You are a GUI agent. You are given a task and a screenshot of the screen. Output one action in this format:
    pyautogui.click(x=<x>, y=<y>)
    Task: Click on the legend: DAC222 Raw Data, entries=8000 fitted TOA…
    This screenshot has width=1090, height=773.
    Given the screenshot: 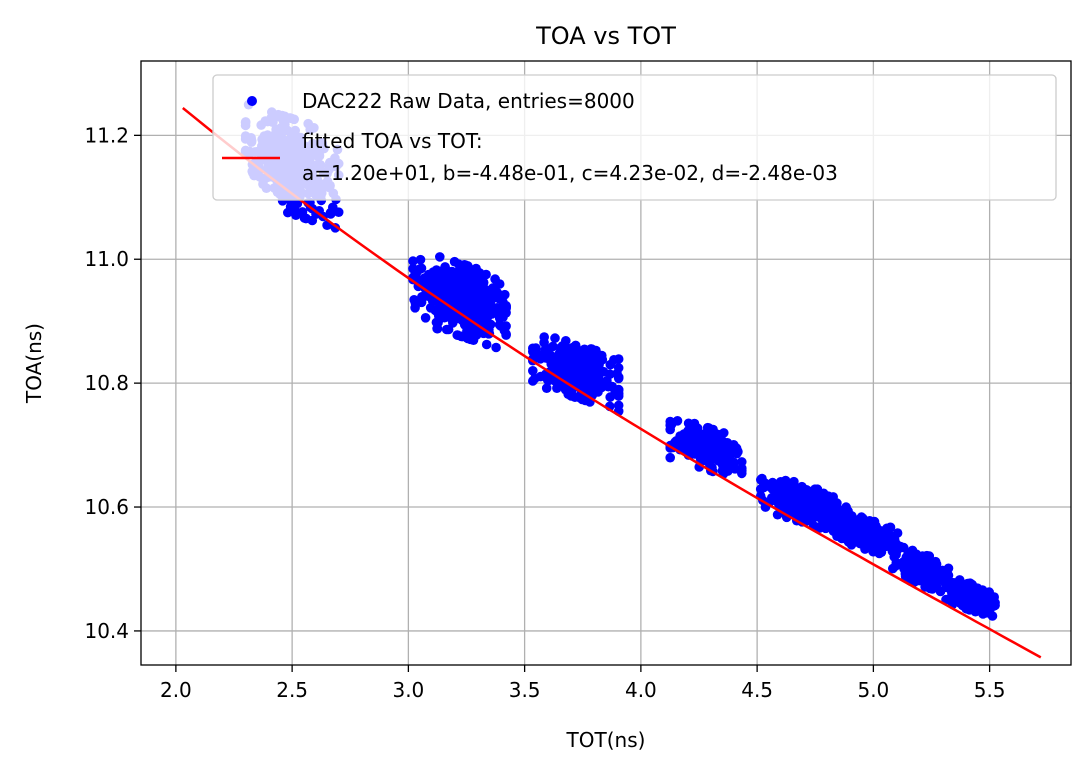 What is the action you would take?
    pyautogui.click(x=634, y=137)
    